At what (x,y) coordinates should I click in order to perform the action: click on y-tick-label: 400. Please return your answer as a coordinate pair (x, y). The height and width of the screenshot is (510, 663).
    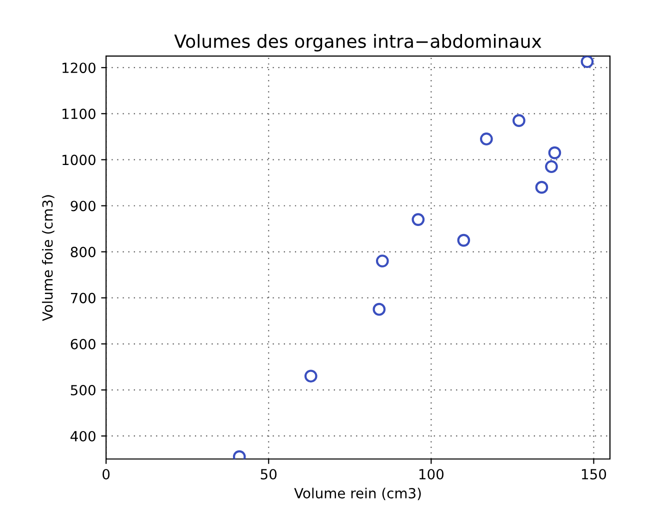
    Looking at the image, I should click on (83, 436).